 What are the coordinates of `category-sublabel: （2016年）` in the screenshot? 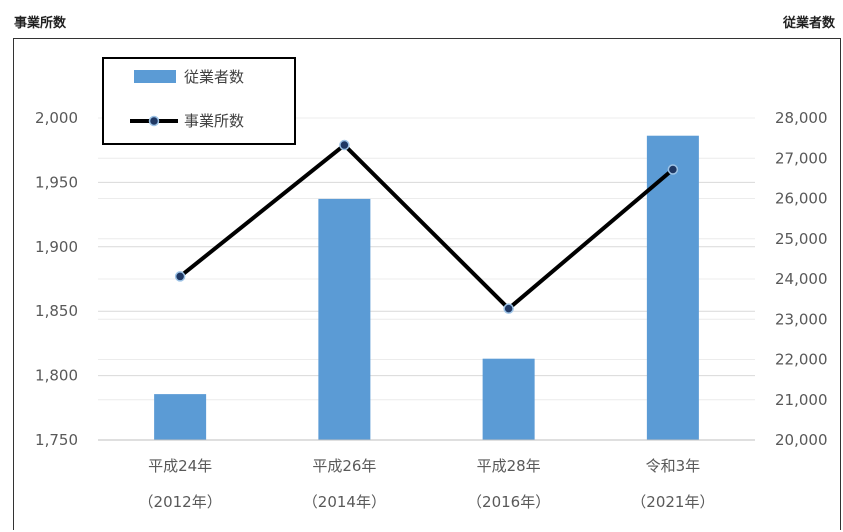 It's located at (508, 502).